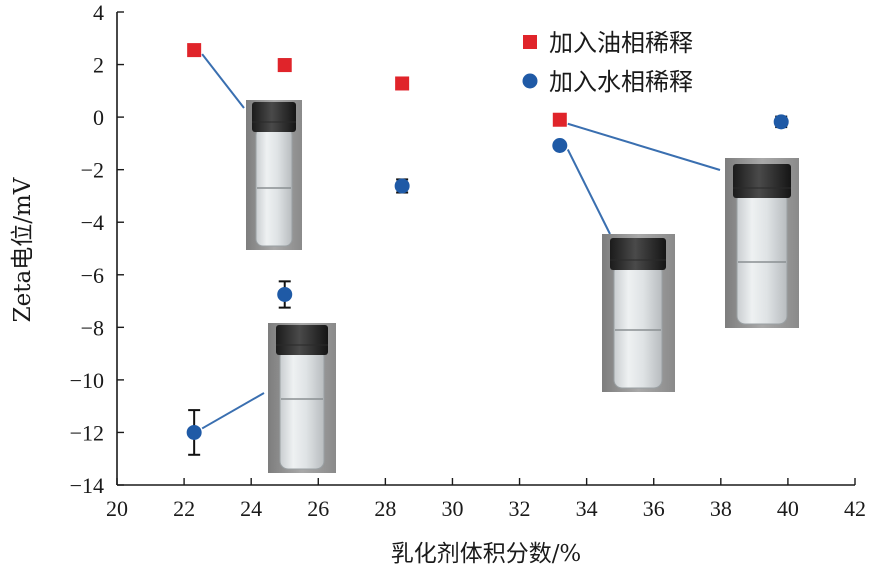  Describe the element at coordinates (607, 62) in the screenshot. I see `legend: 加入油相稀释 加入水相稀释` at that location.